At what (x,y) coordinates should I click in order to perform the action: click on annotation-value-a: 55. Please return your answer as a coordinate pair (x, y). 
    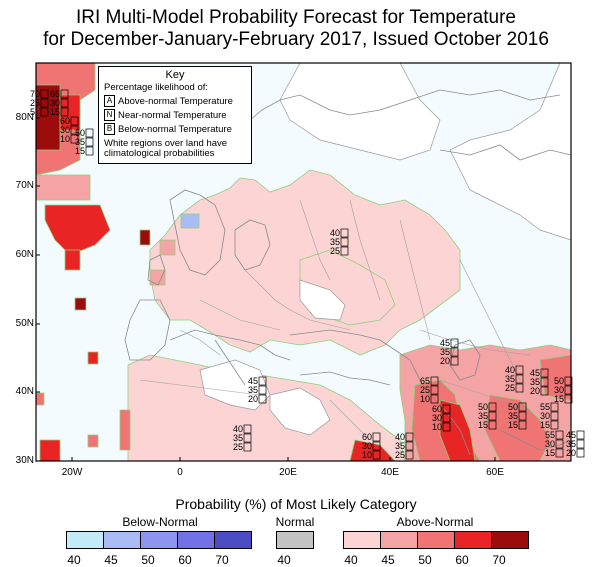
    Looking at the image, I should click on (545, 407).